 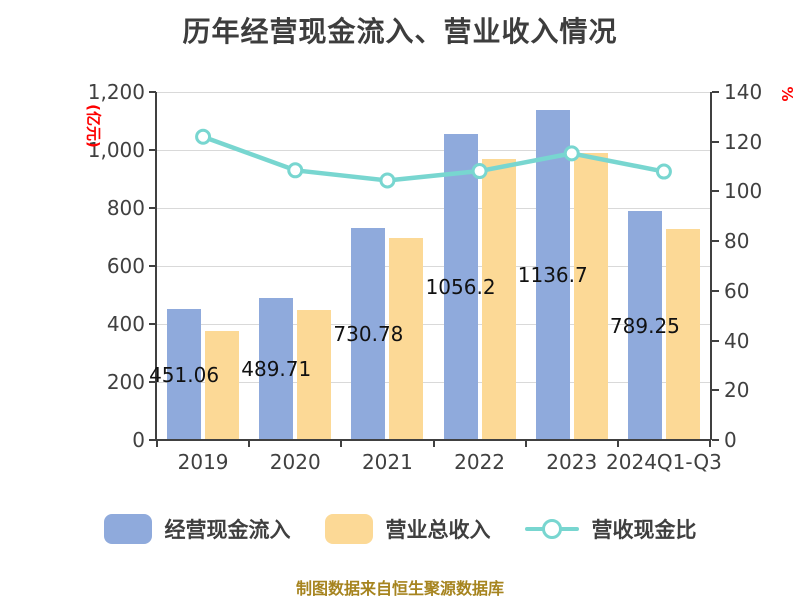 I want to click on bar-value-label: 1136.7, so click(x=552, y=275).